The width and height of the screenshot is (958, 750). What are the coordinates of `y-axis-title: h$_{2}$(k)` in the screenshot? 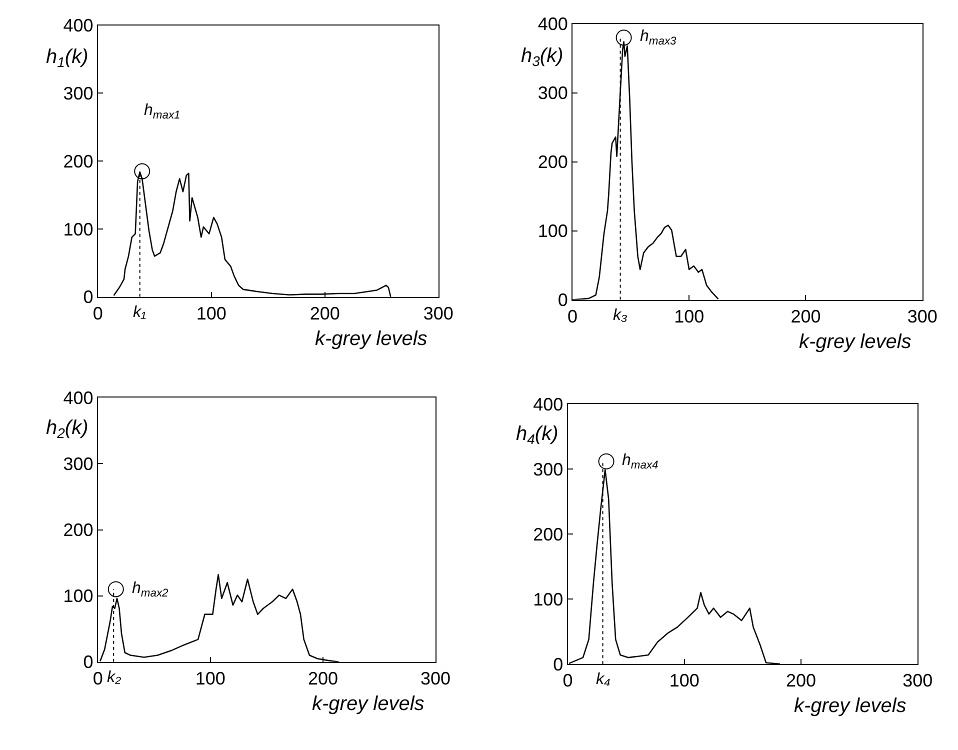 It's located at (67, 429).